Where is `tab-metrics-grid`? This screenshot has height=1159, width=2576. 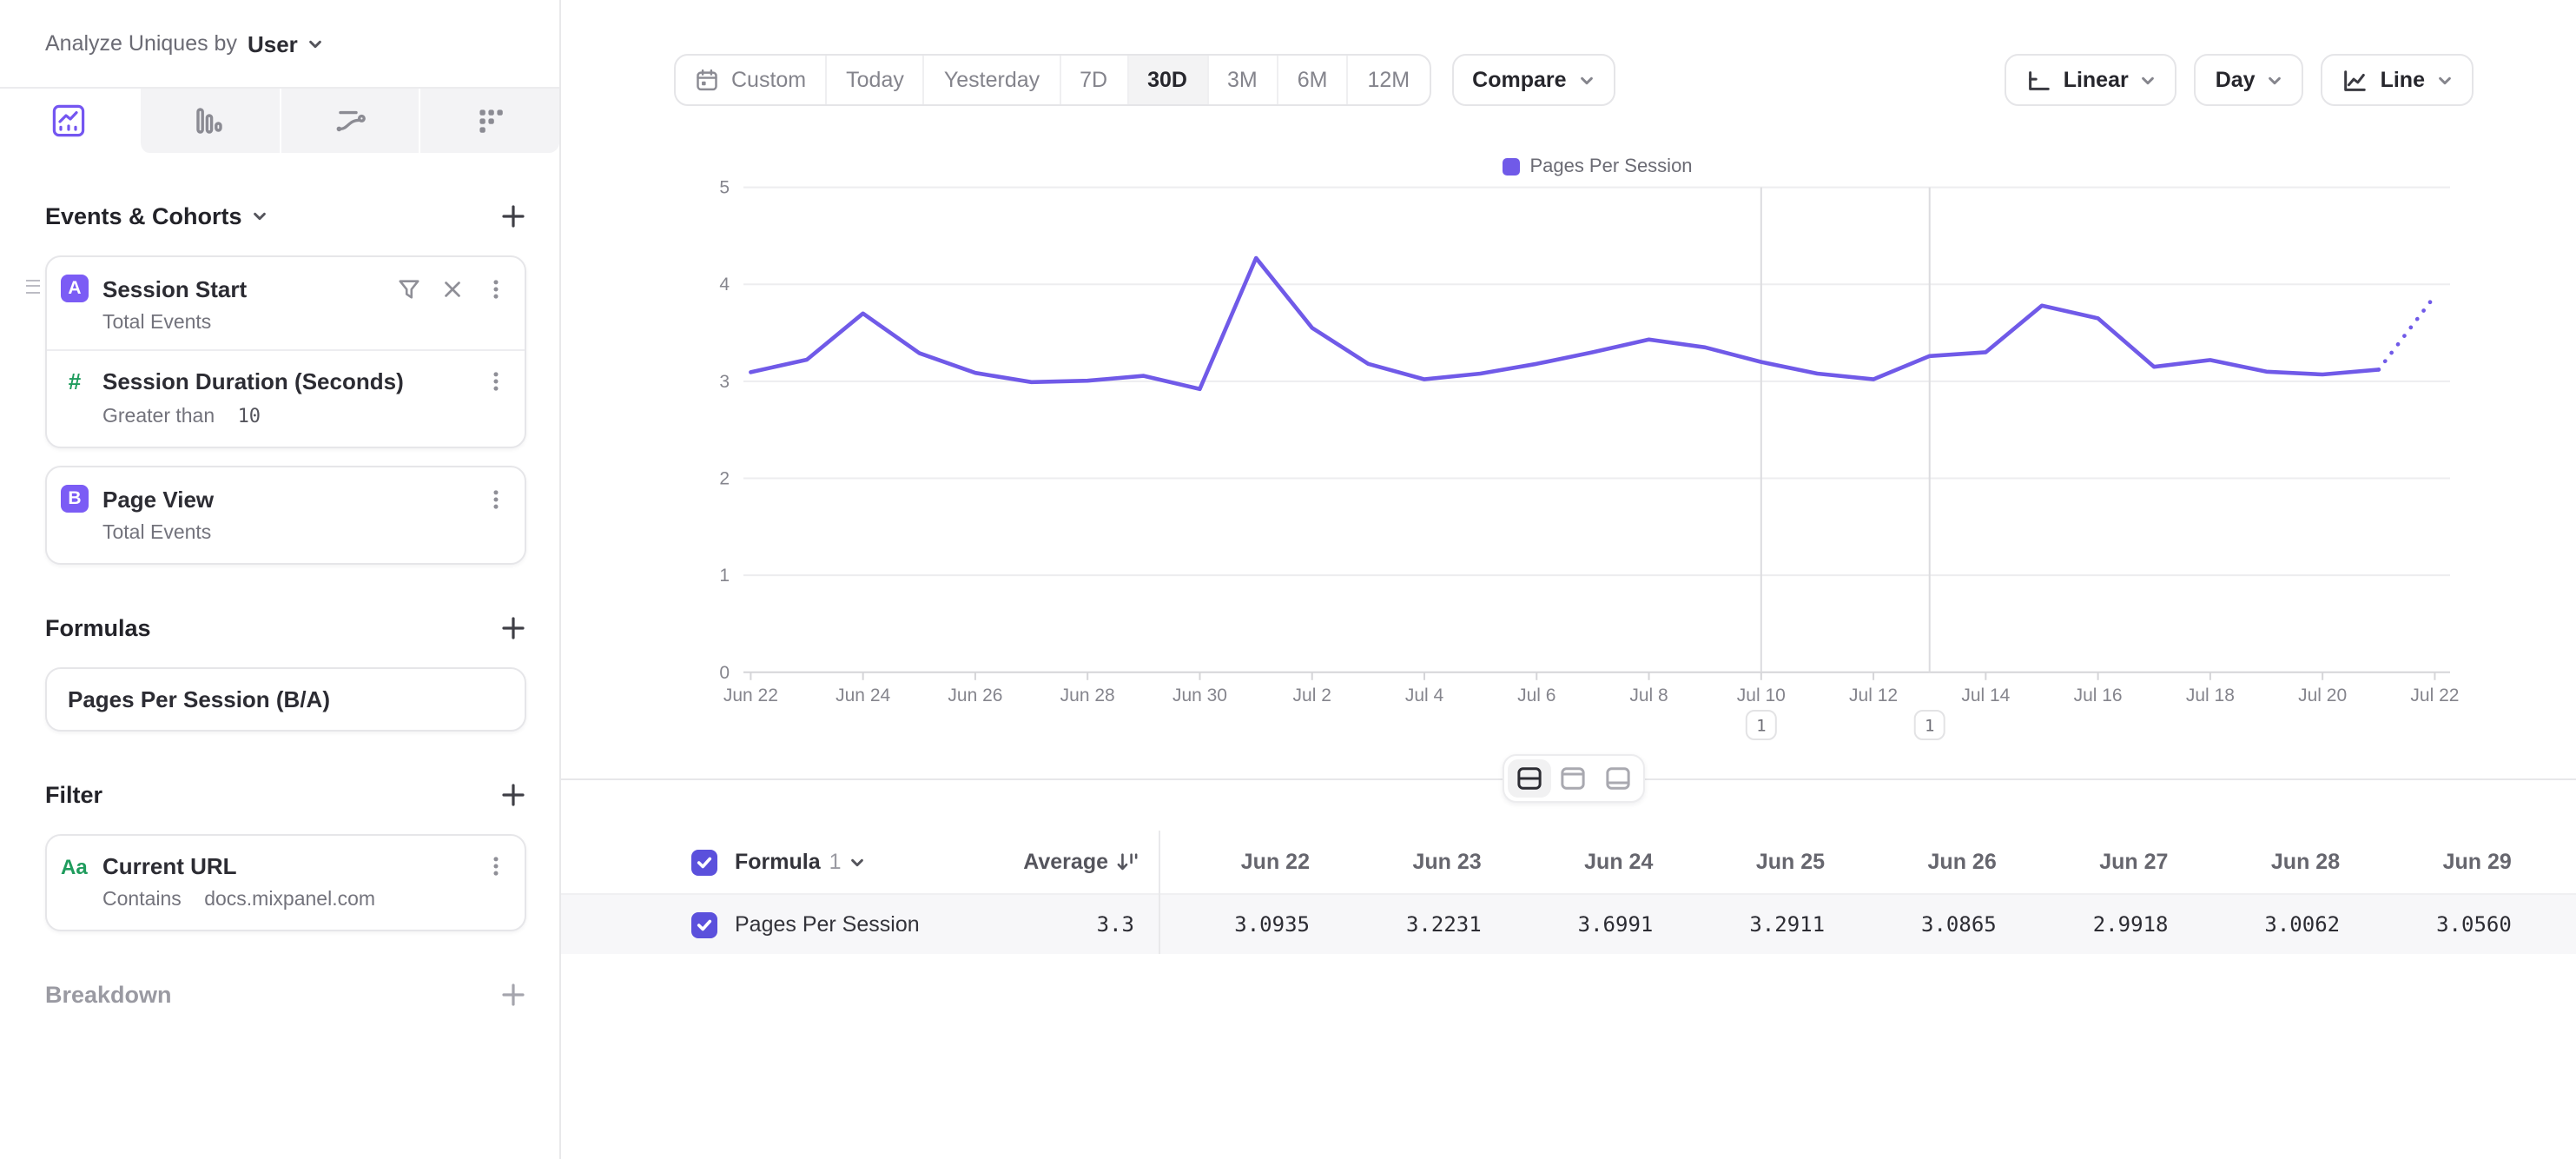 tab-metrics-grid is located at coordinates (489, 121).